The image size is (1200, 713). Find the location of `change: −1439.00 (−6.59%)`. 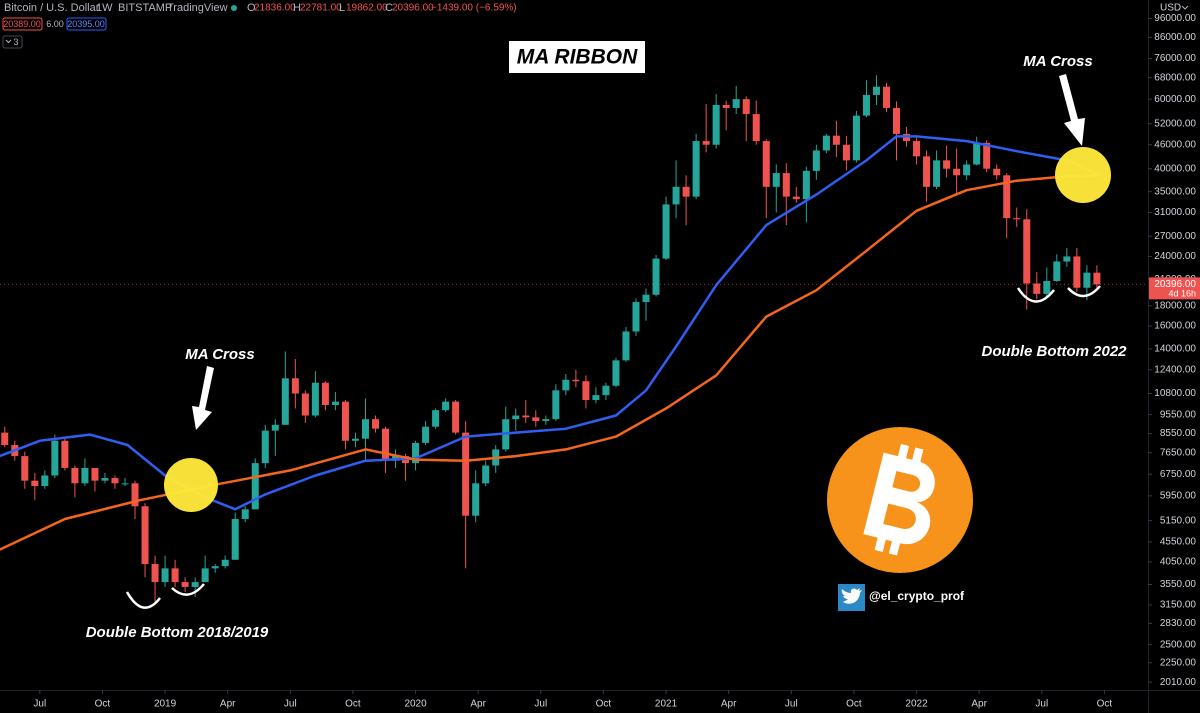

change: −1439.00 (−6.59%) is located at coordinates (474, 8).